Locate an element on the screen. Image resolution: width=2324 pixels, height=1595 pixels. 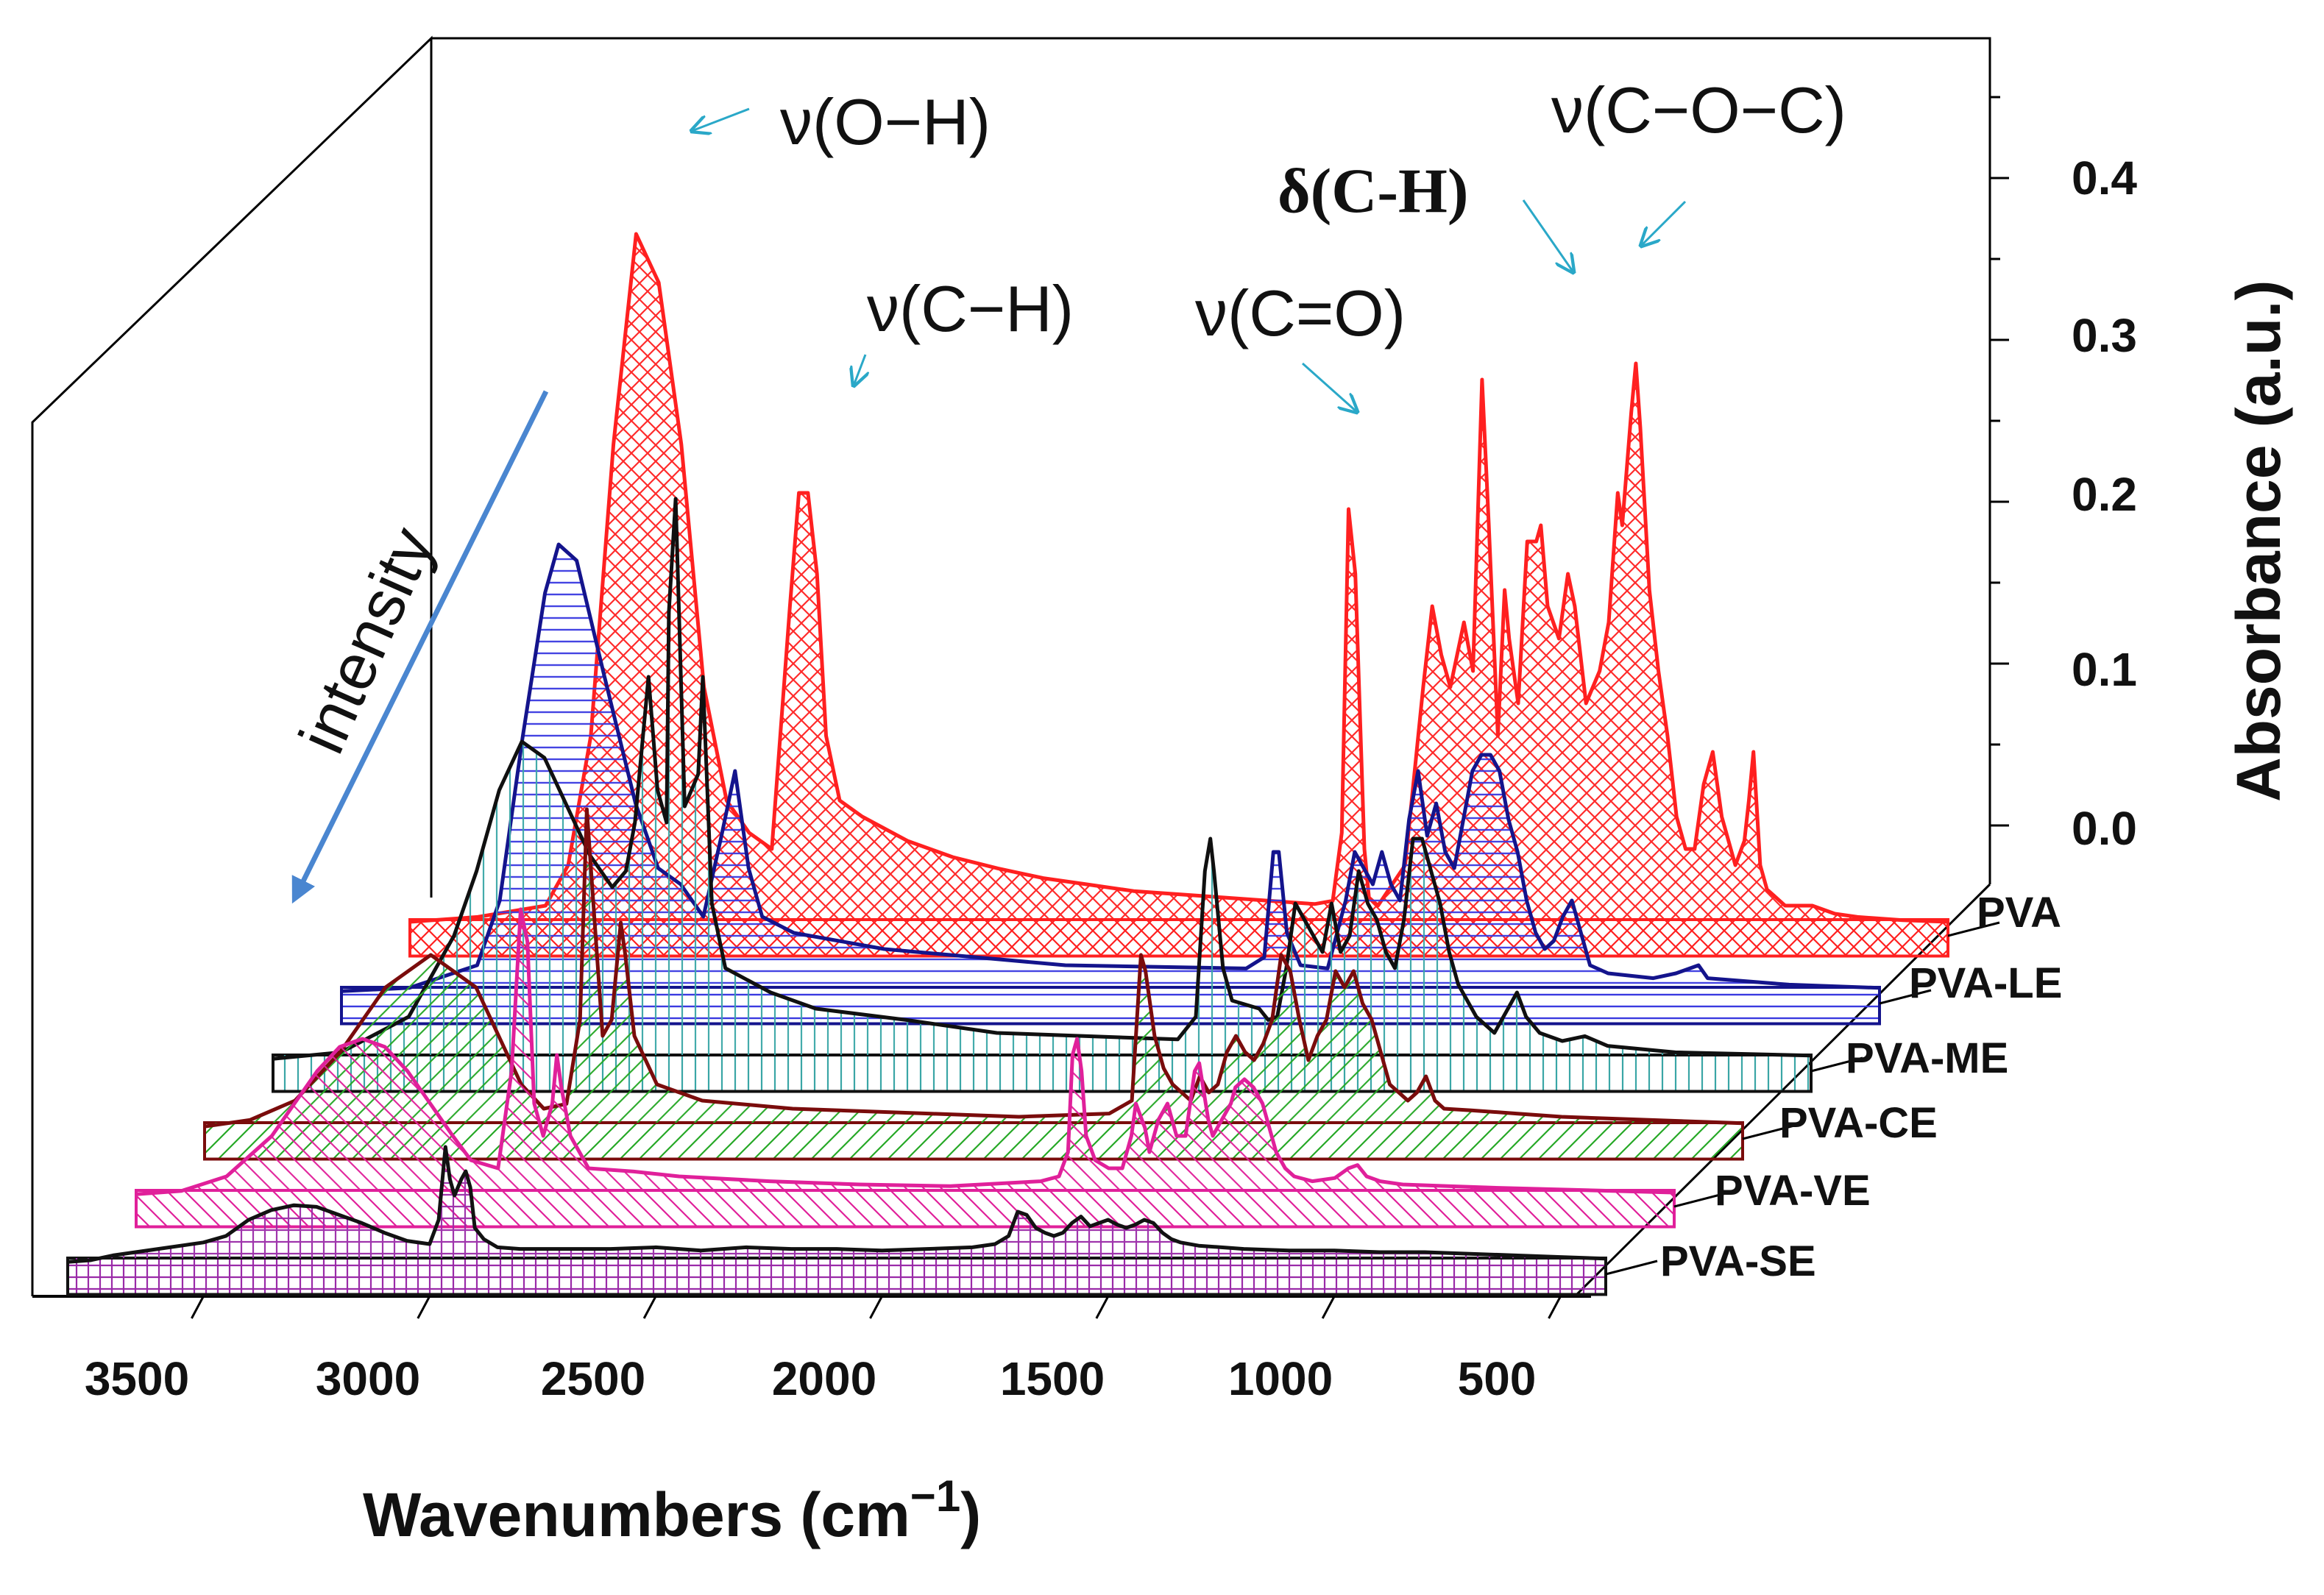
x-tick-label-3500: 3500 is located at coordinates (137, 1379).